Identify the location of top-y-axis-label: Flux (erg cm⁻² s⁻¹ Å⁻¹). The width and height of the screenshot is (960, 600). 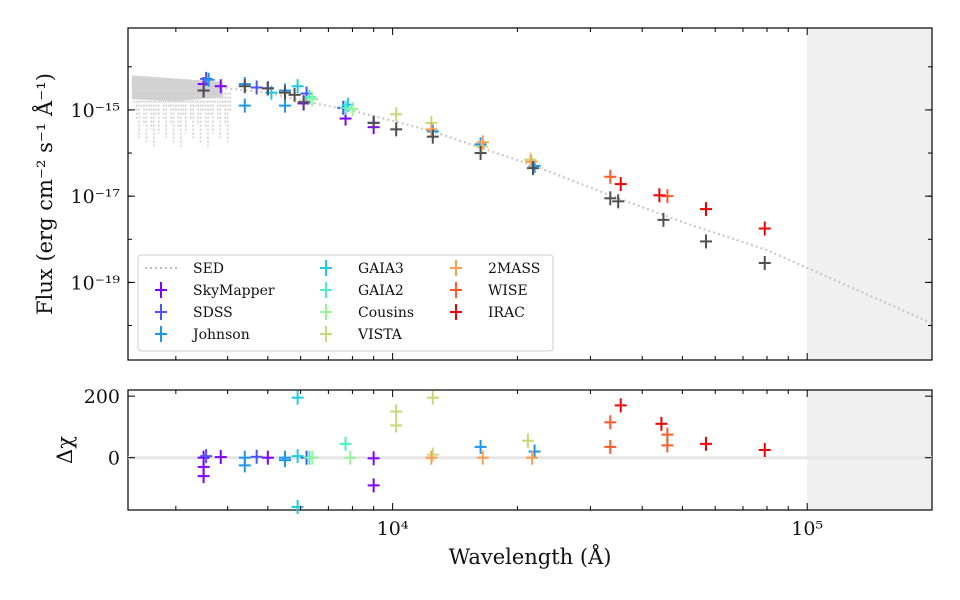
(44, 194).